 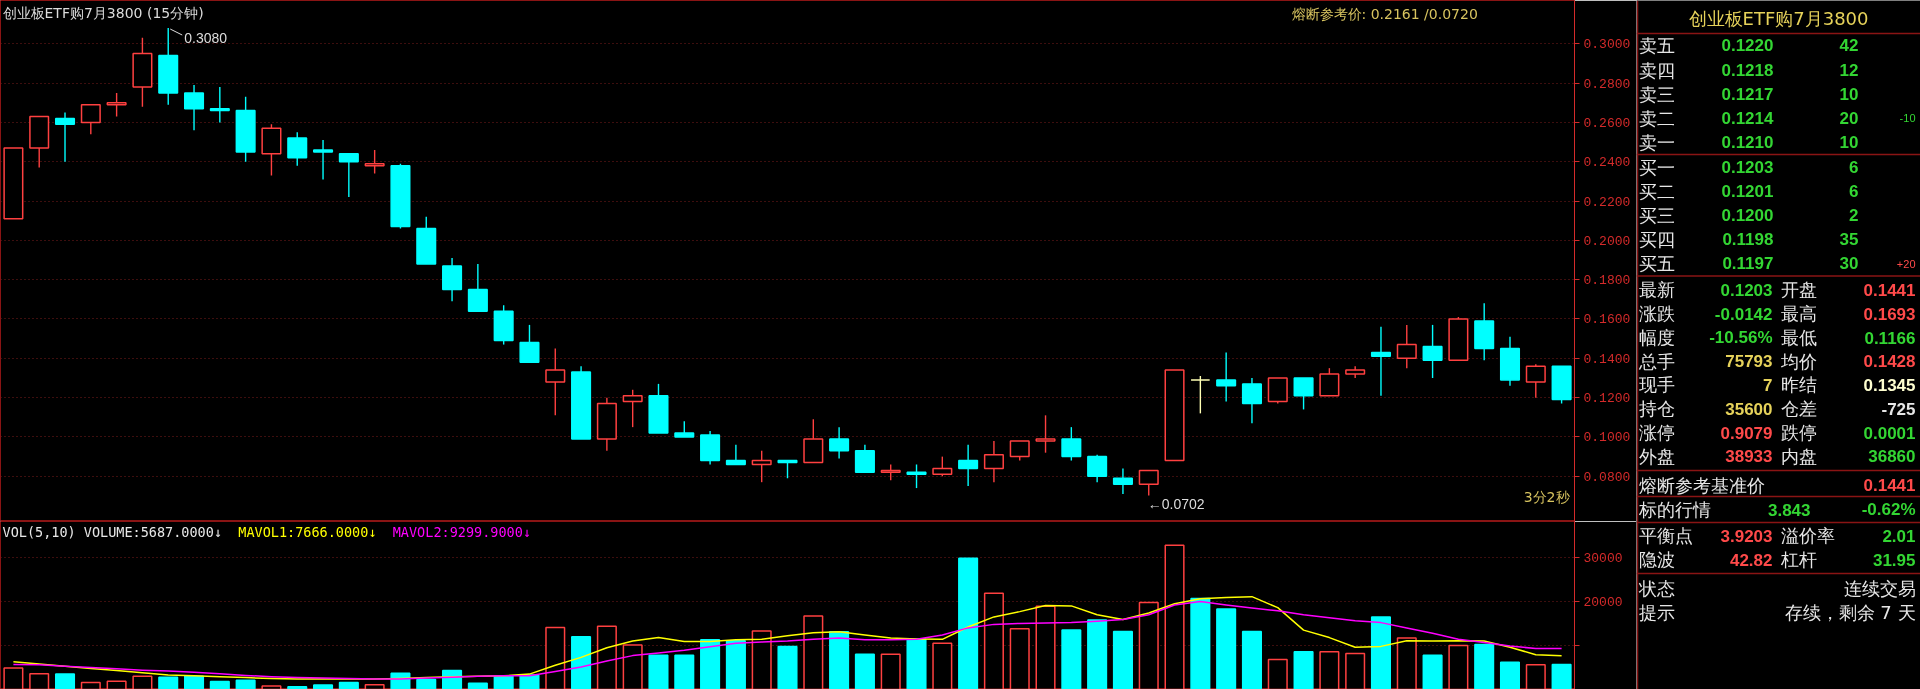 I want to click on text: 最高, so click(x=1798, y=313).